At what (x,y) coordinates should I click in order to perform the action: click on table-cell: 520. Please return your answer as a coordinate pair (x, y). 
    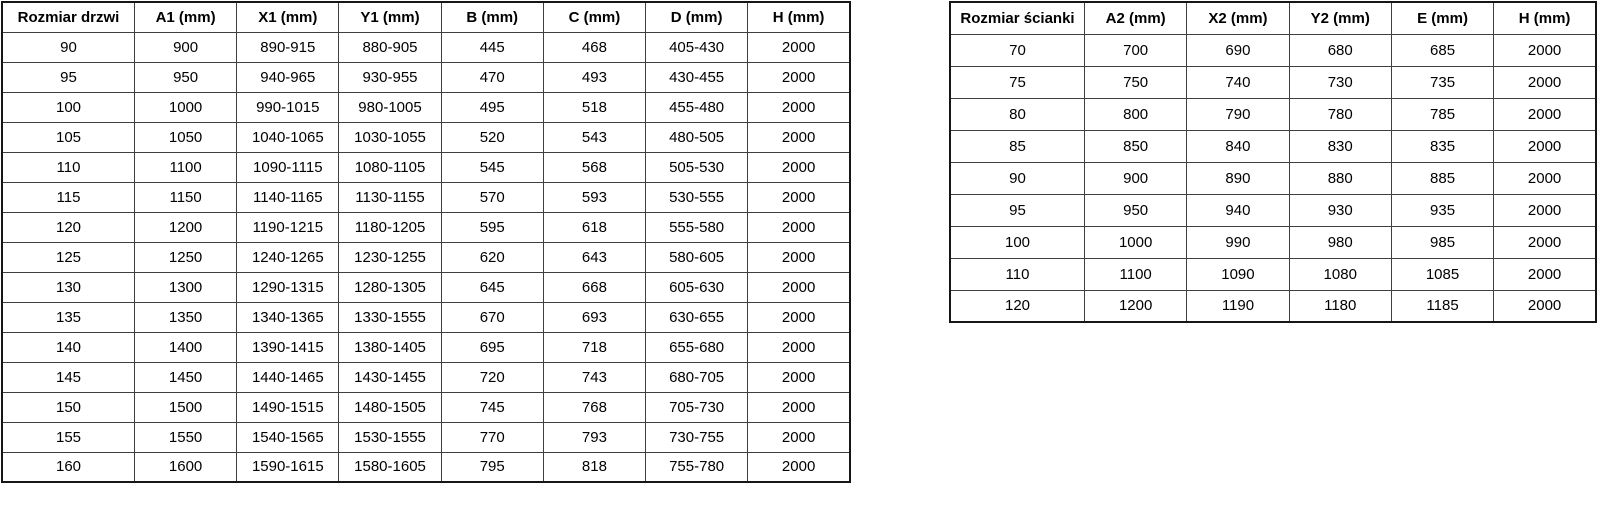
    Looking at the image, I should click on (492, 137).